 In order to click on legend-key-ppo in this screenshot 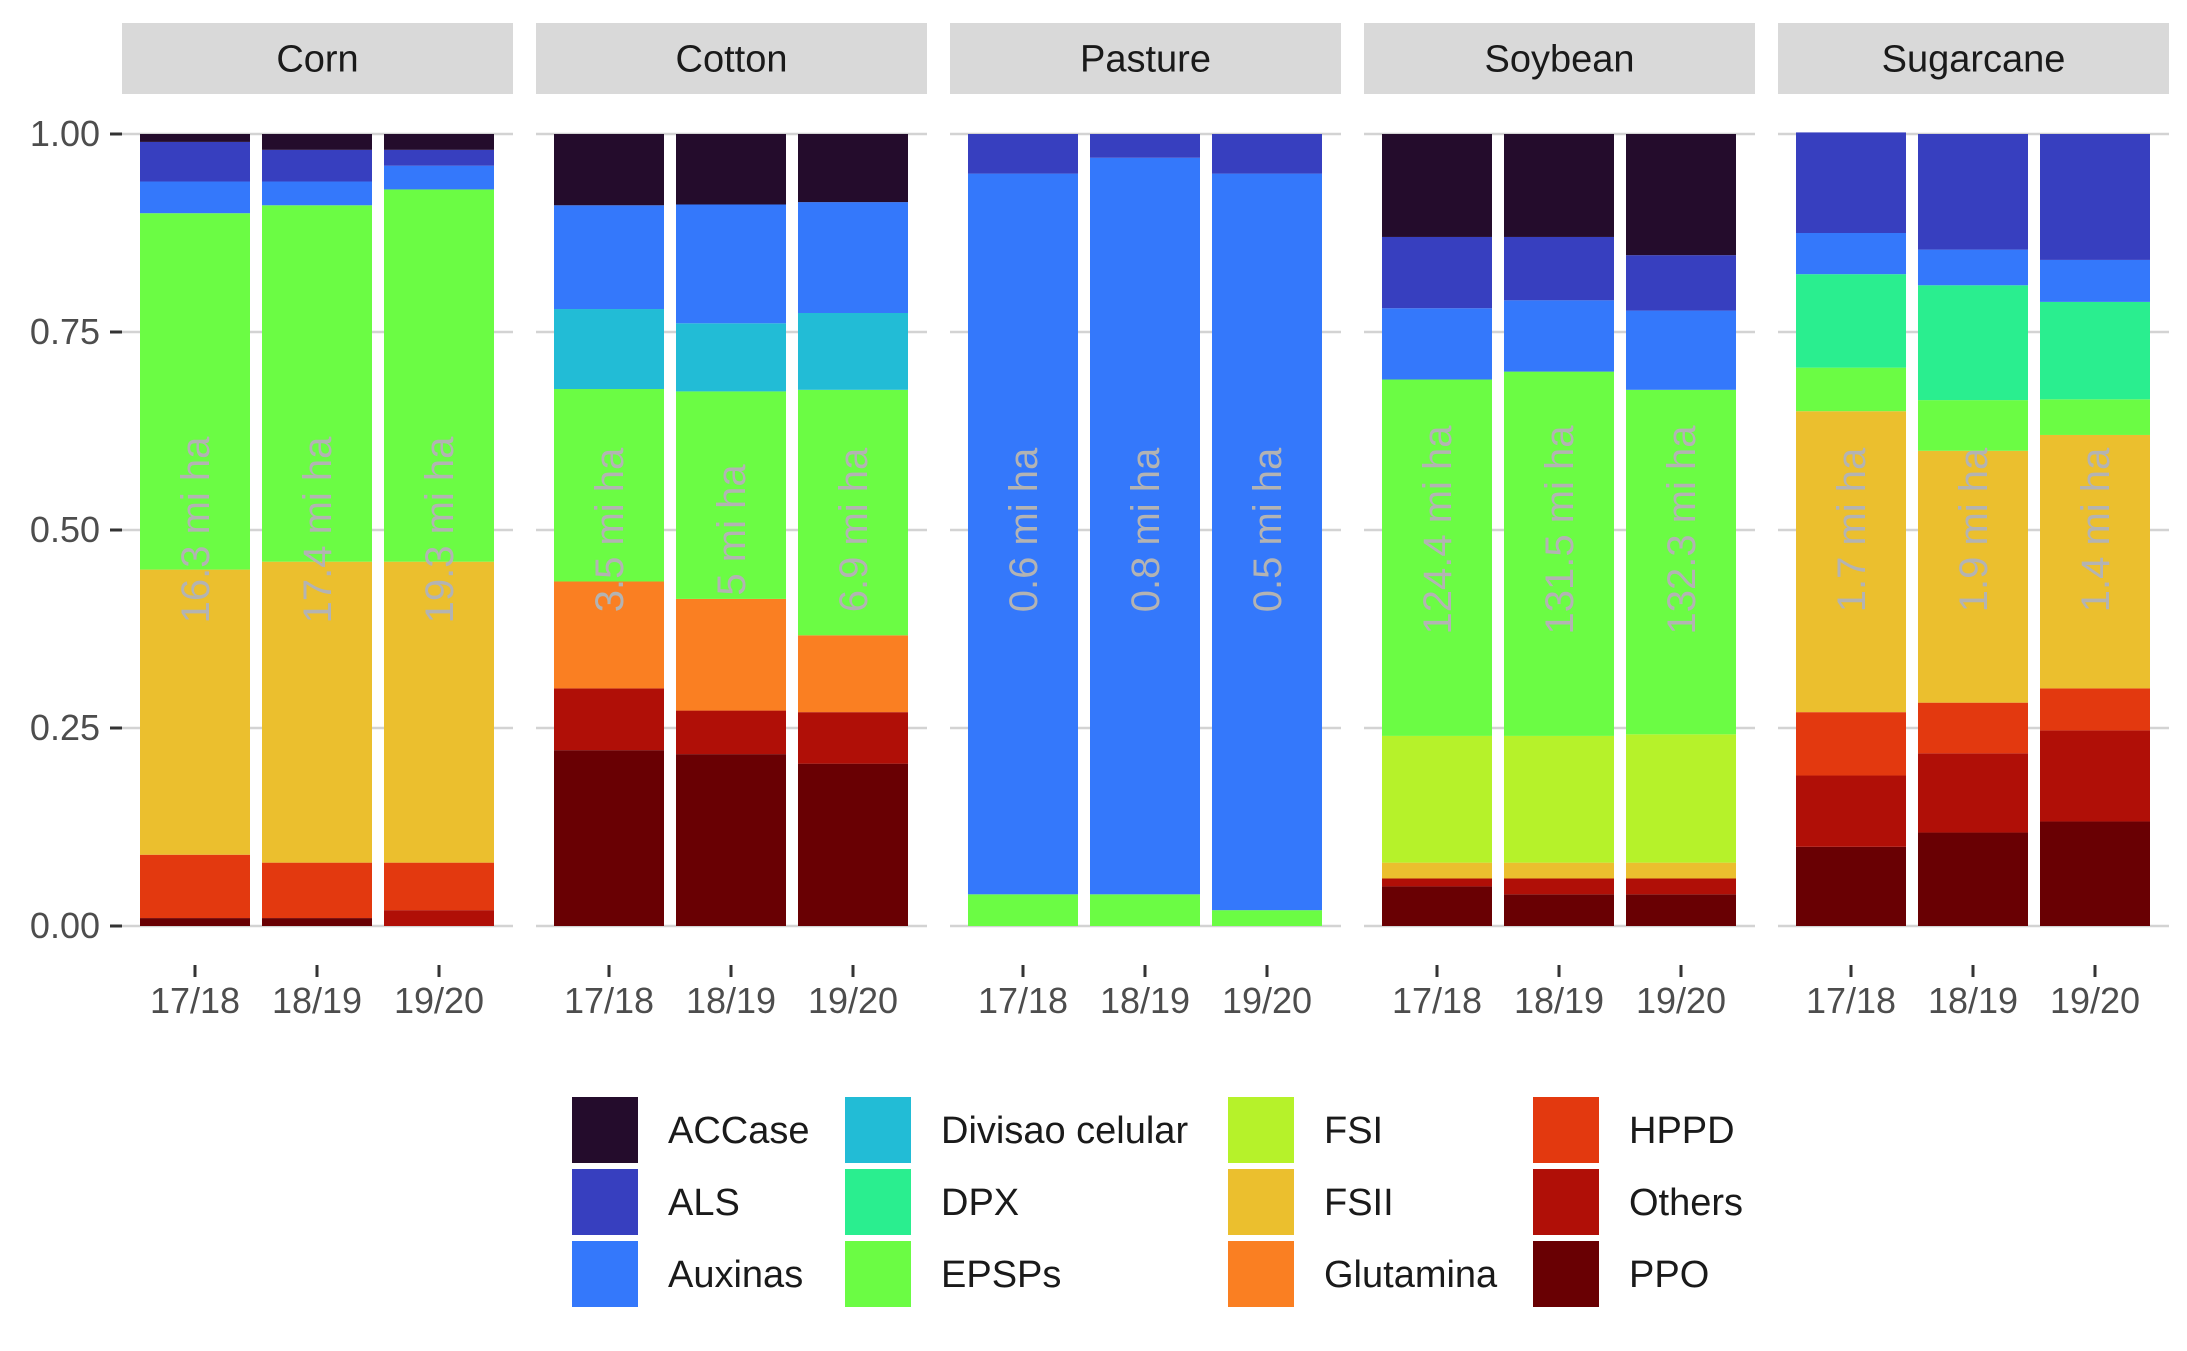, I will do `click(1566, 1274)`.